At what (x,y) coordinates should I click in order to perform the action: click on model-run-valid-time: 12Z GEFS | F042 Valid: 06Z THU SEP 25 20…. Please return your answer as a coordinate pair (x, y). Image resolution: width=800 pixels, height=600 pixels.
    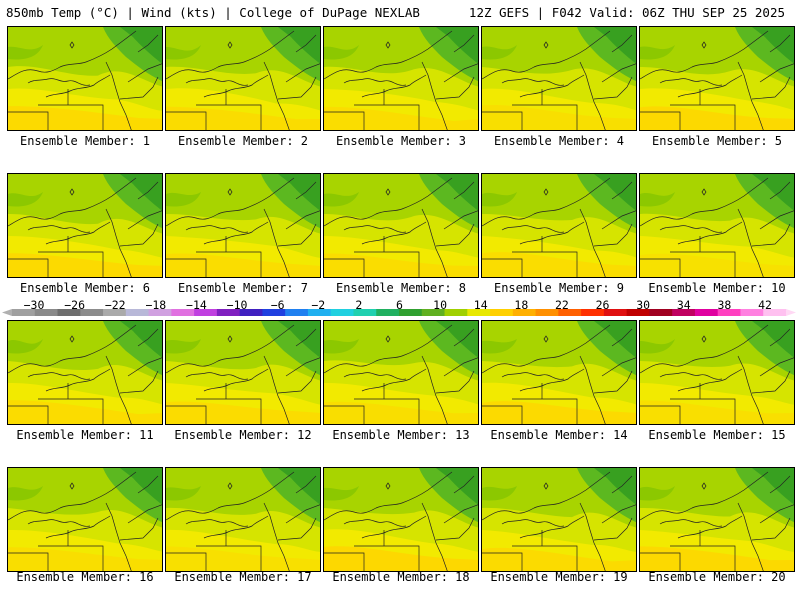
    Looking at the image, I should click on (626, 12).